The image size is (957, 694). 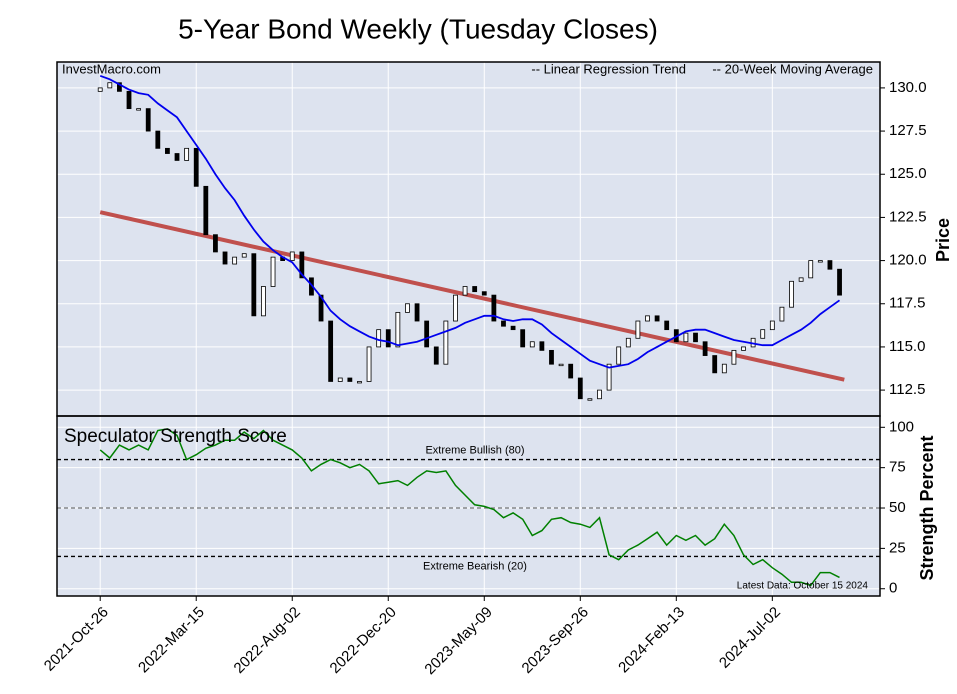 What do you see at coordinates (907, 346) in the screenshot?
I see `y-tick-label: 115.0` at bounding box center [907, 346].